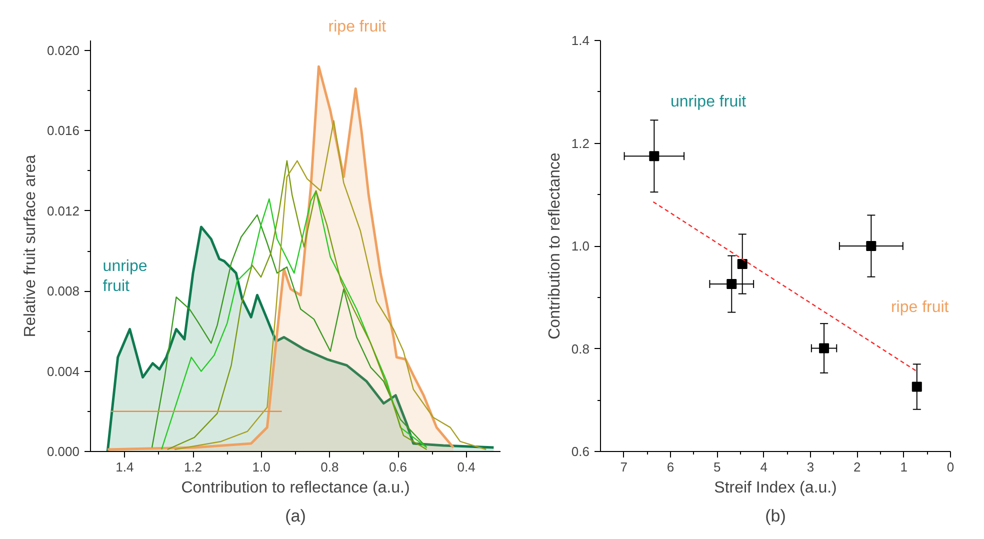 This screenshot has height=539, width=984. What do you see at coordinates (193, 467) in the screenshot?
I see `x-tick-label: 1.2` at bounding box center [193, 467].